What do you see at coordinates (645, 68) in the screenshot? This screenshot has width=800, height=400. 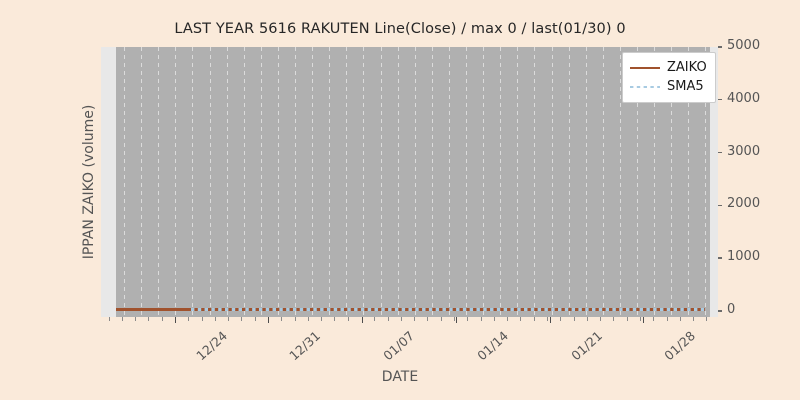 I see `legend-swatch-zaiko-icon` at bounding box center [645, 68].